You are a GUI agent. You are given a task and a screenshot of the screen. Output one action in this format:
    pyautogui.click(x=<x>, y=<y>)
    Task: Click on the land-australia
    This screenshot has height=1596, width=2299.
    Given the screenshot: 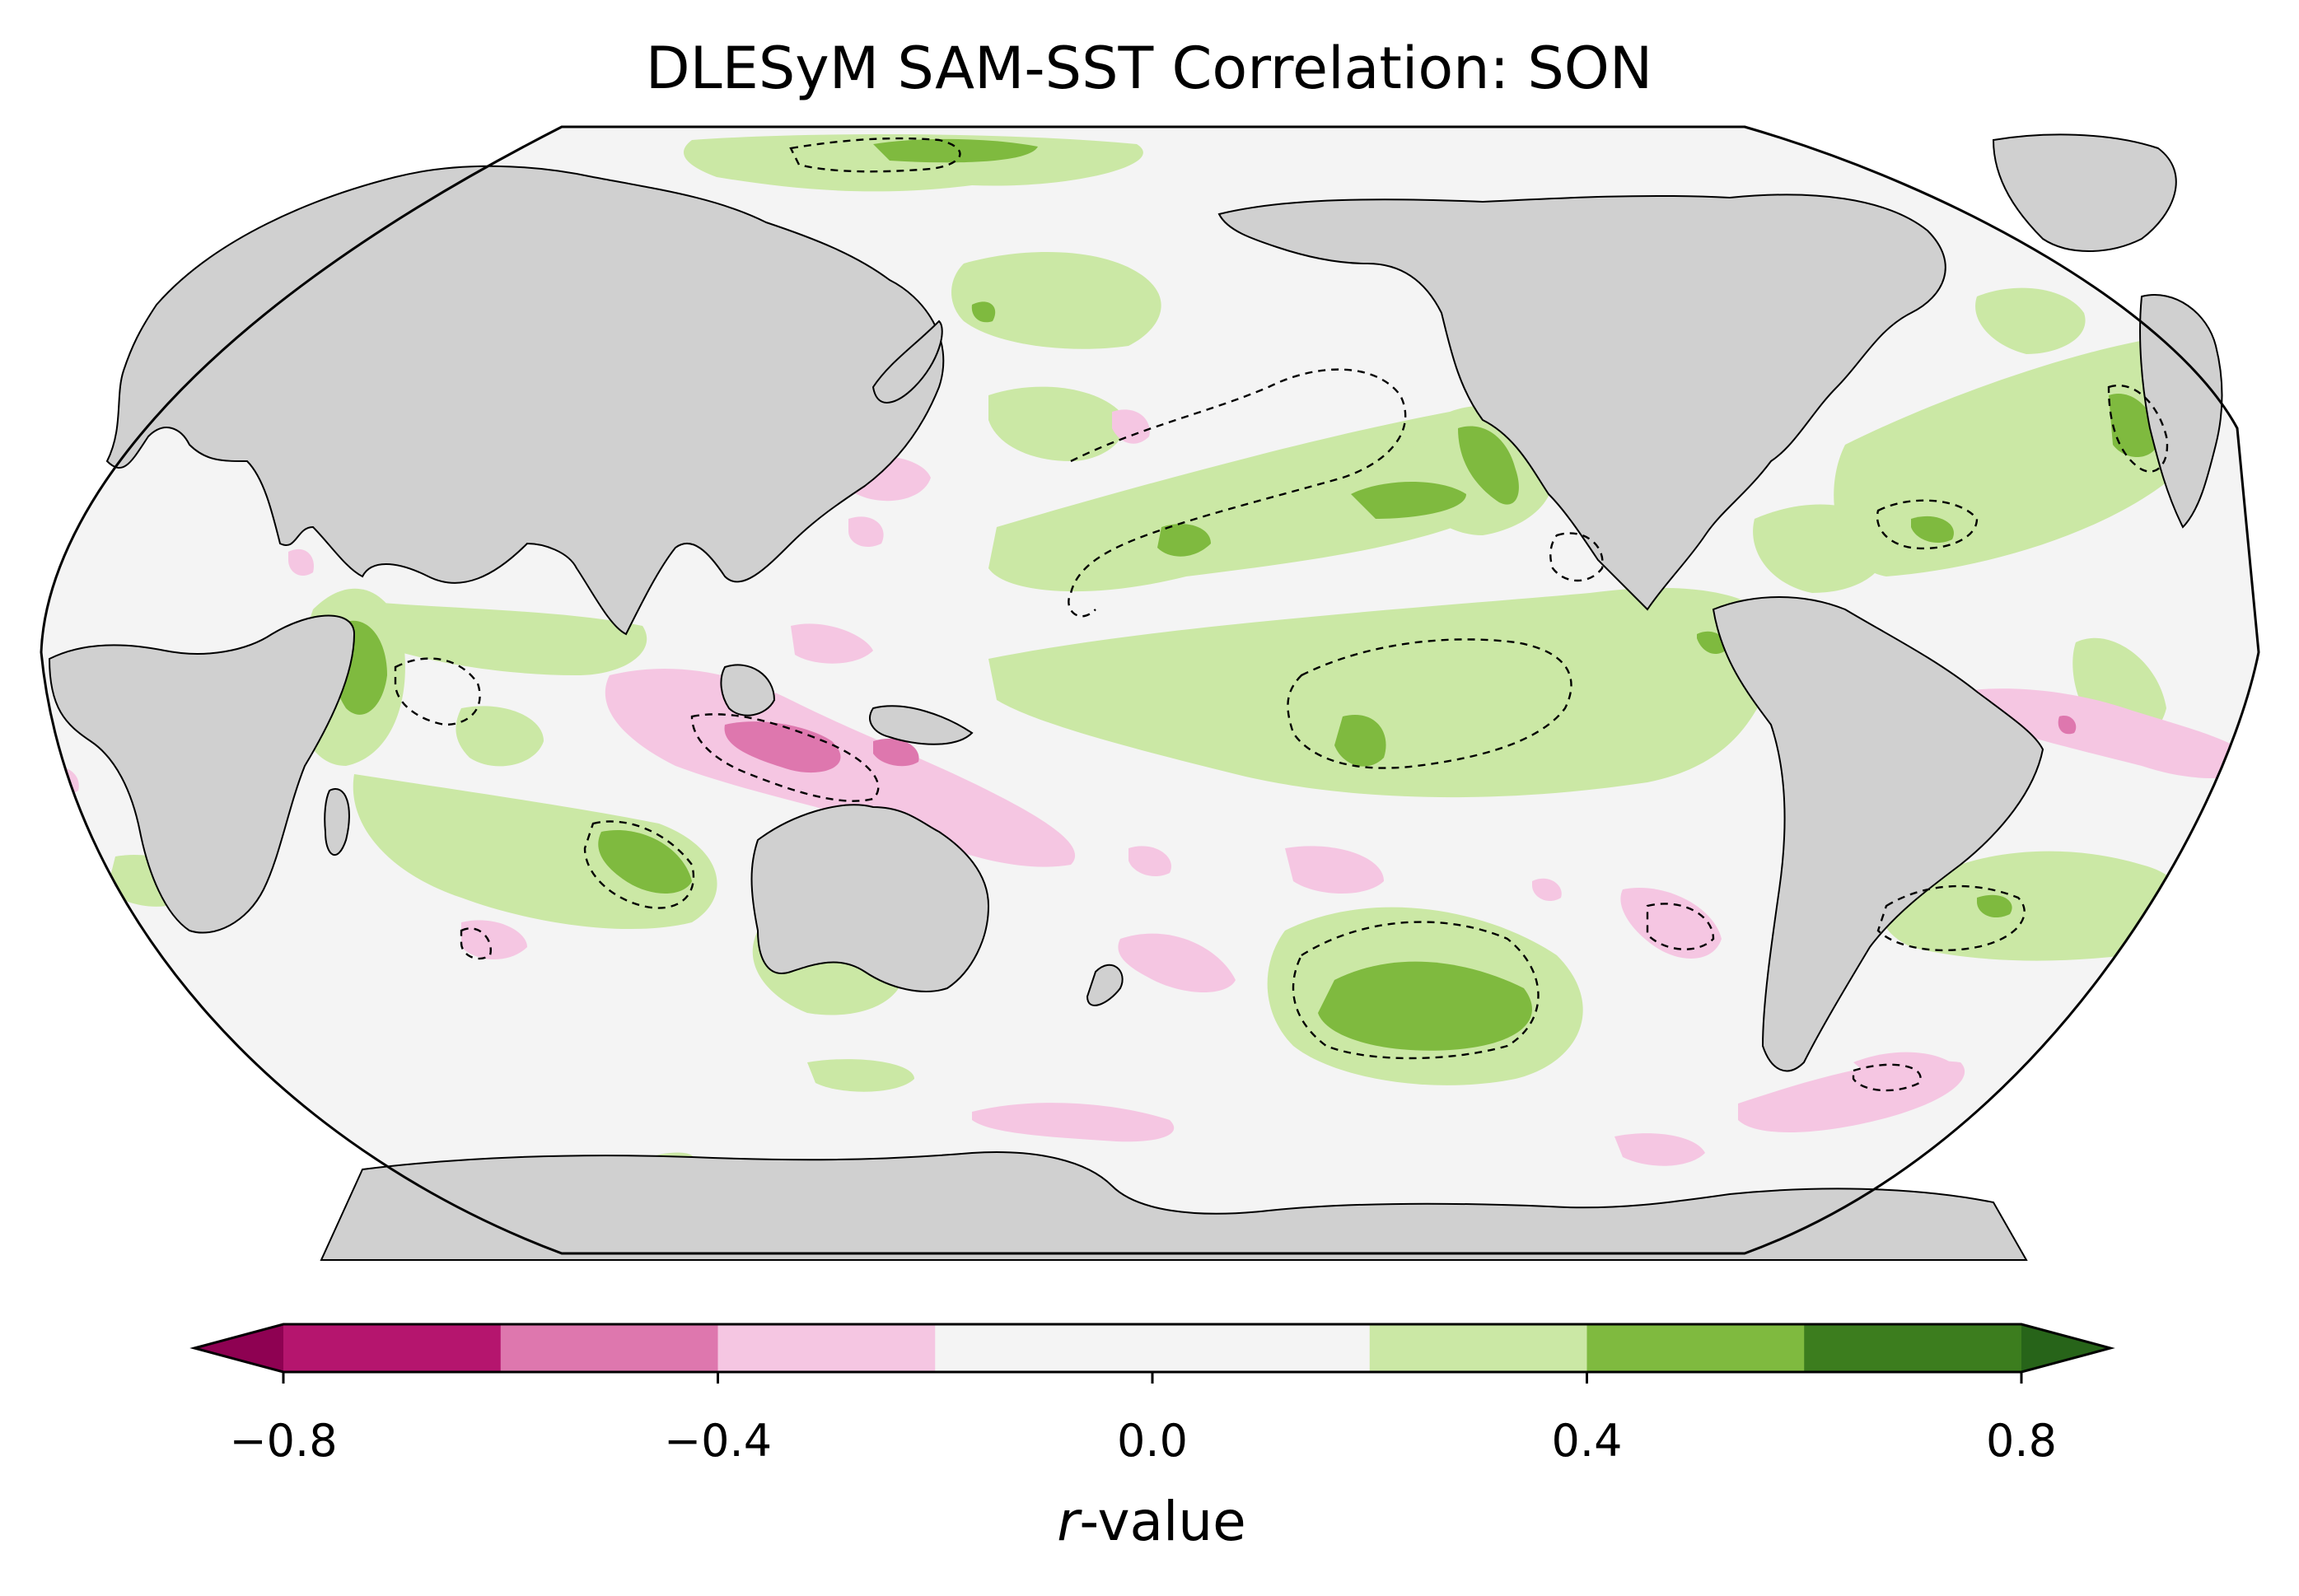 What is the action you would take?
    pyautogui.click(x=870, y=898)
    